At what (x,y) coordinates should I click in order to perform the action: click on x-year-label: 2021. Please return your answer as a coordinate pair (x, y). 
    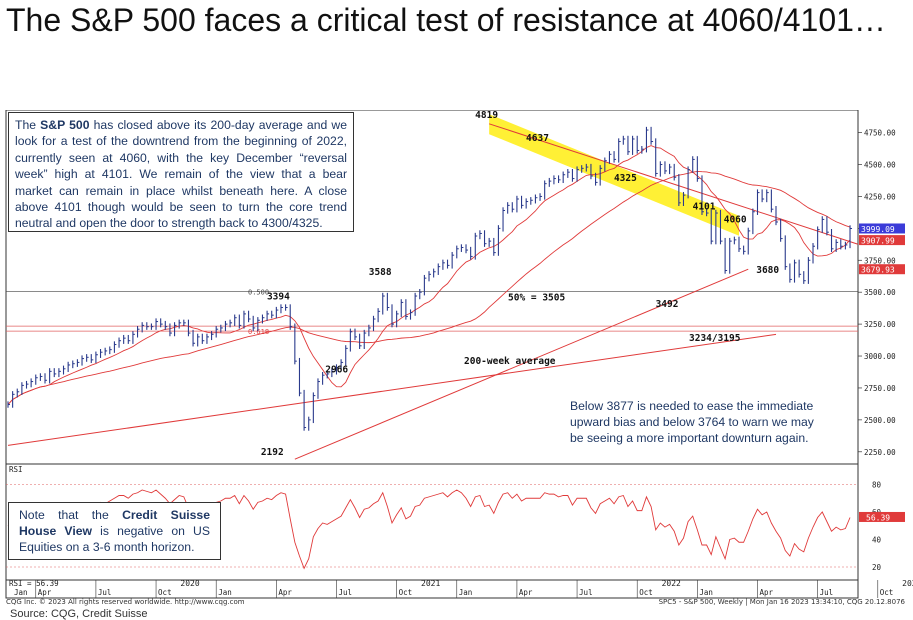
    Looking at the image, I should click on (430, 583).